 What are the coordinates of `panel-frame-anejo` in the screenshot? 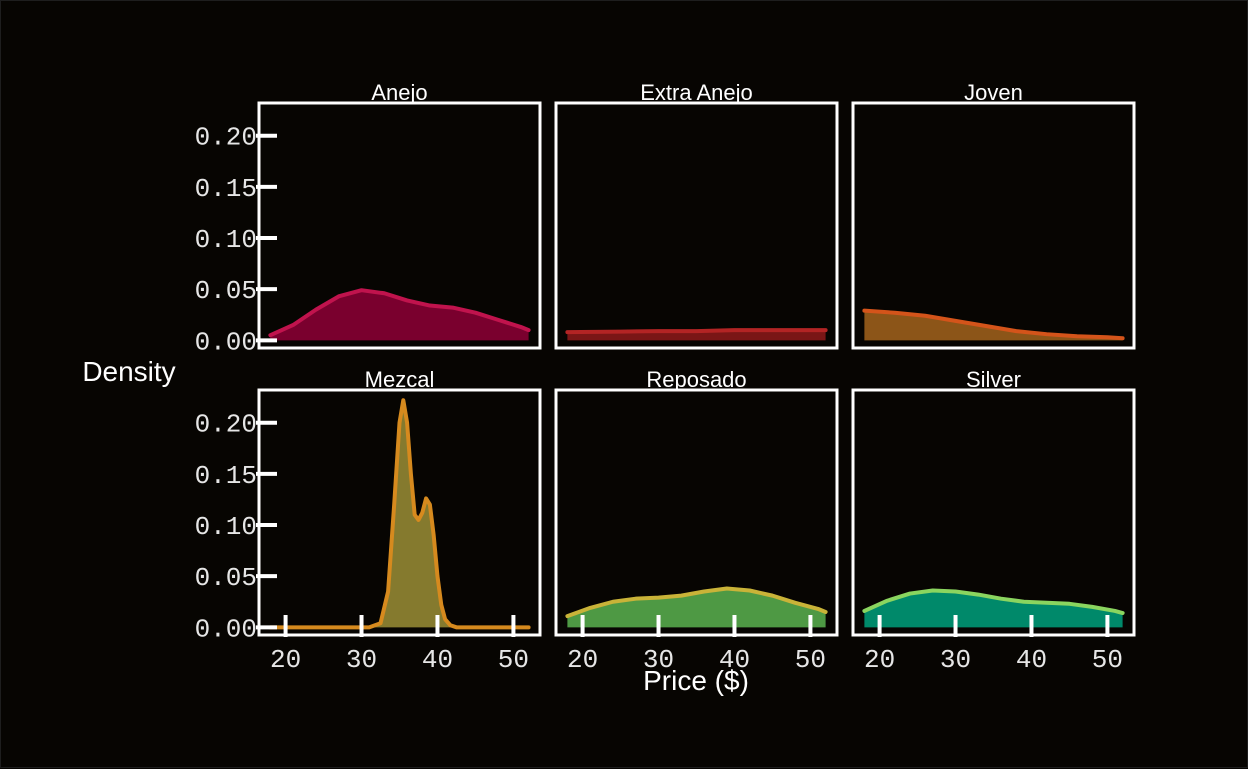 It's located at (399, 225).